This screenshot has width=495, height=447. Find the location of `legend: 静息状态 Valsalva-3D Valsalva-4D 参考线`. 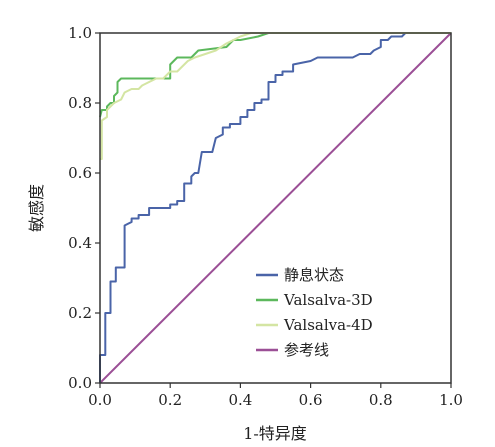

legend: 静息状态 Valsalva-3D Valsalva-4D 参考线 is located at coordinates (314, 312).